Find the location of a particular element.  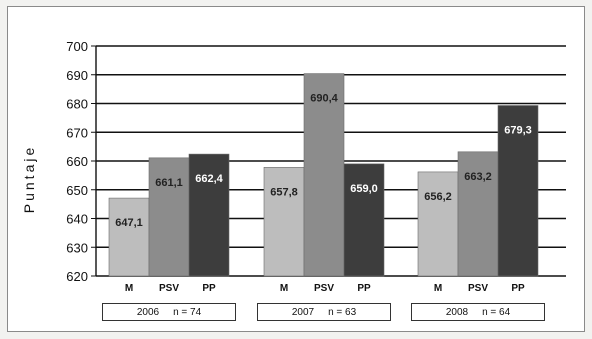

group-label-box: 2008 n = 64 is located at coordinates (478, 312).